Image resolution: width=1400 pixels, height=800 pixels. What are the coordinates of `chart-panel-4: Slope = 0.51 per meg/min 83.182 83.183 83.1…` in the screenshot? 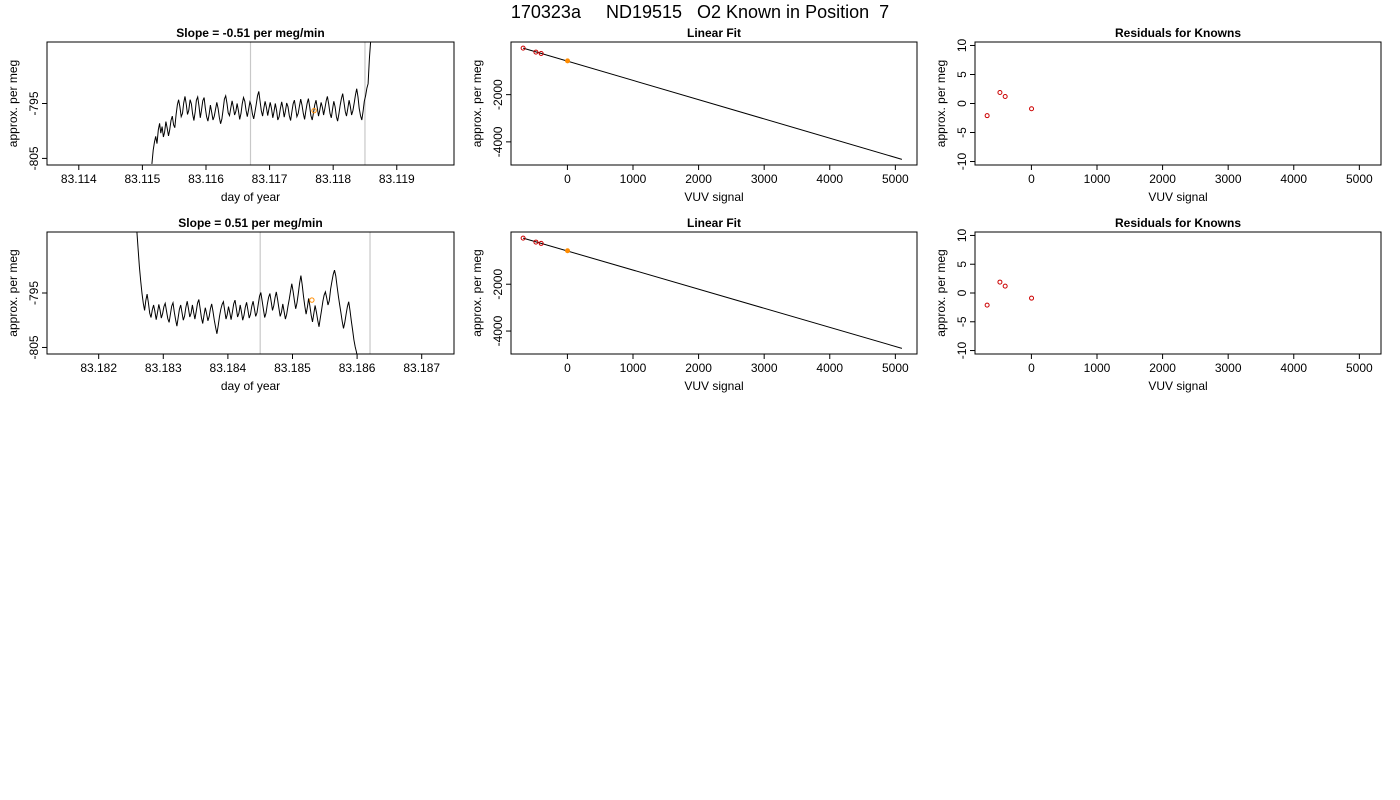 It's located at (230, 304).